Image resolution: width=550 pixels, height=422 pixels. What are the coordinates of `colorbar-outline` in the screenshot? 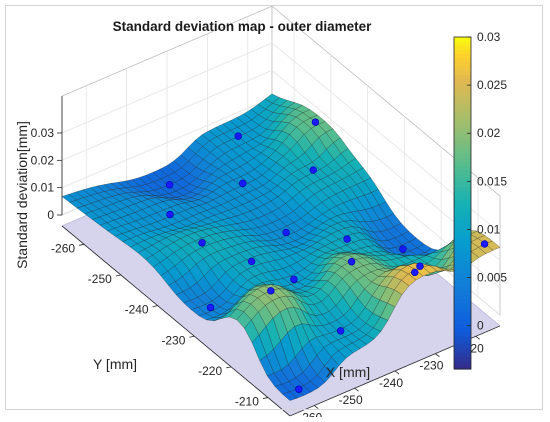 It's located at (462, 203).